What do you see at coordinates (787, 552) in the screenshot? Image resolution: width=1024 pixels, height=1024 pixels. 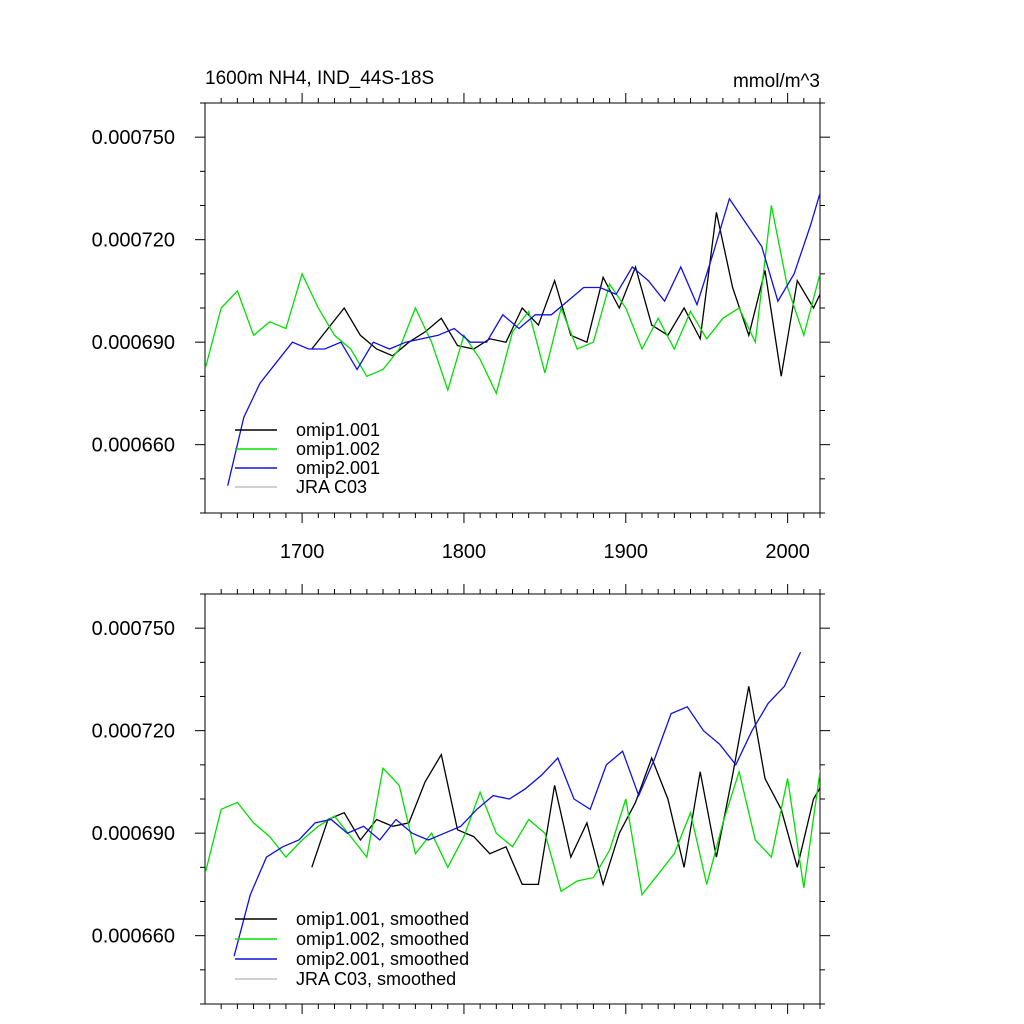 I see `x-tick-label: 2000` at bounding box center [787, 552].